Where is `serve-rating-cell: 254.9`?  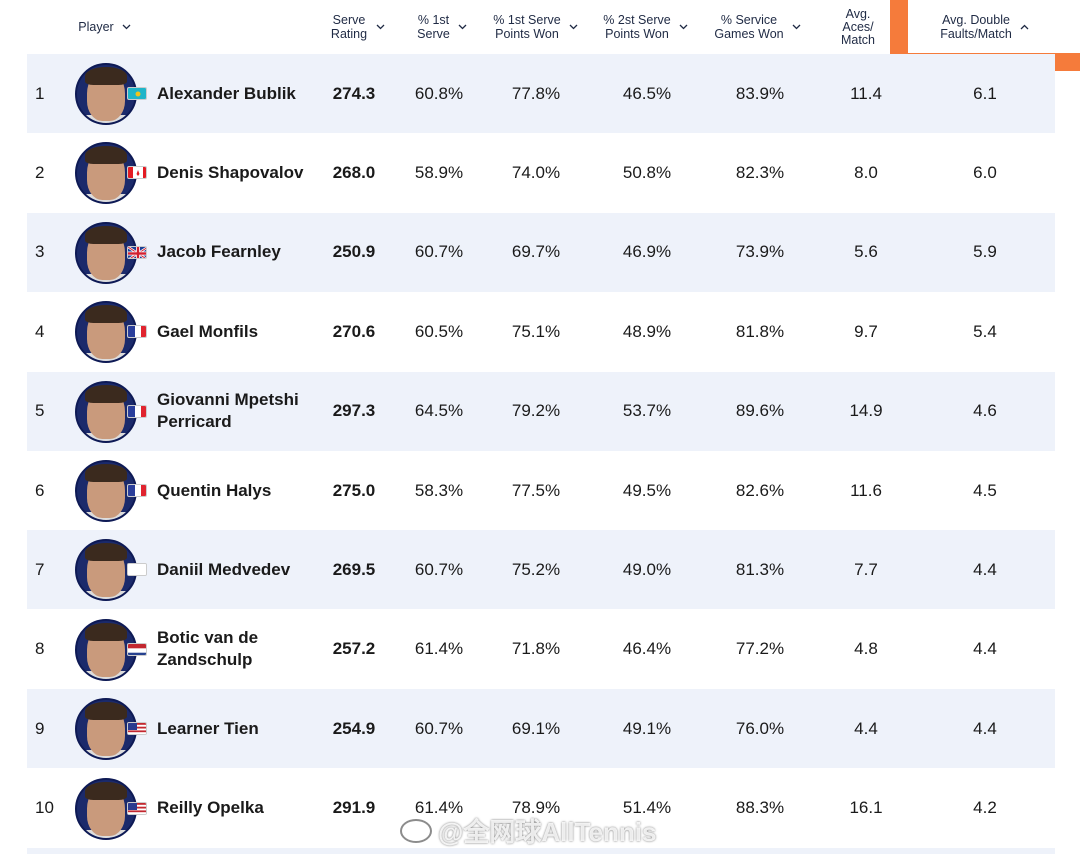 serve-rating-cell: 254.9 is located at coordinates (354, 728).